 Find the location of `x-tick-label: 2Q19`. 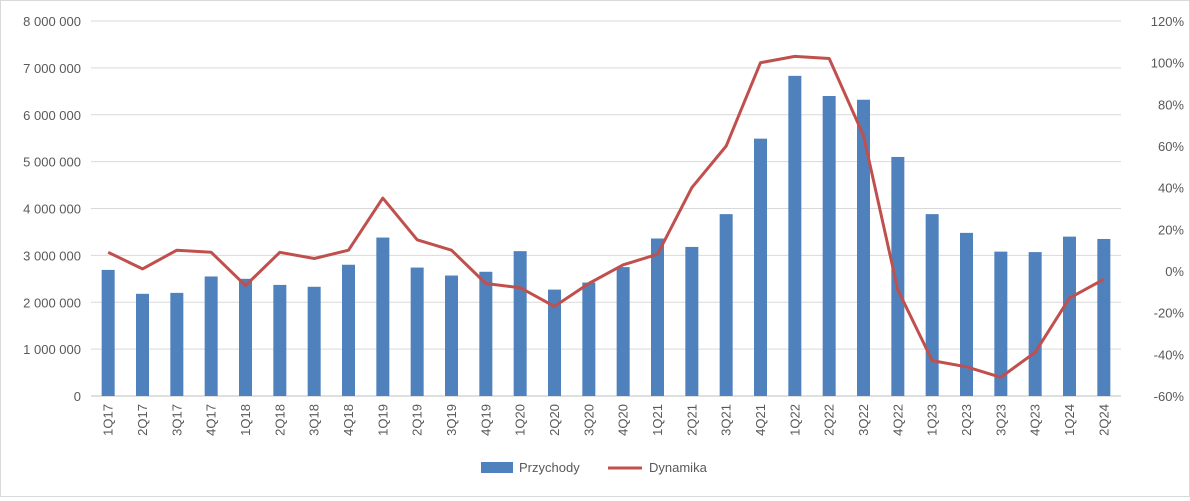

x-tick-label: 2Q19 is located at coordinates (417, 420).